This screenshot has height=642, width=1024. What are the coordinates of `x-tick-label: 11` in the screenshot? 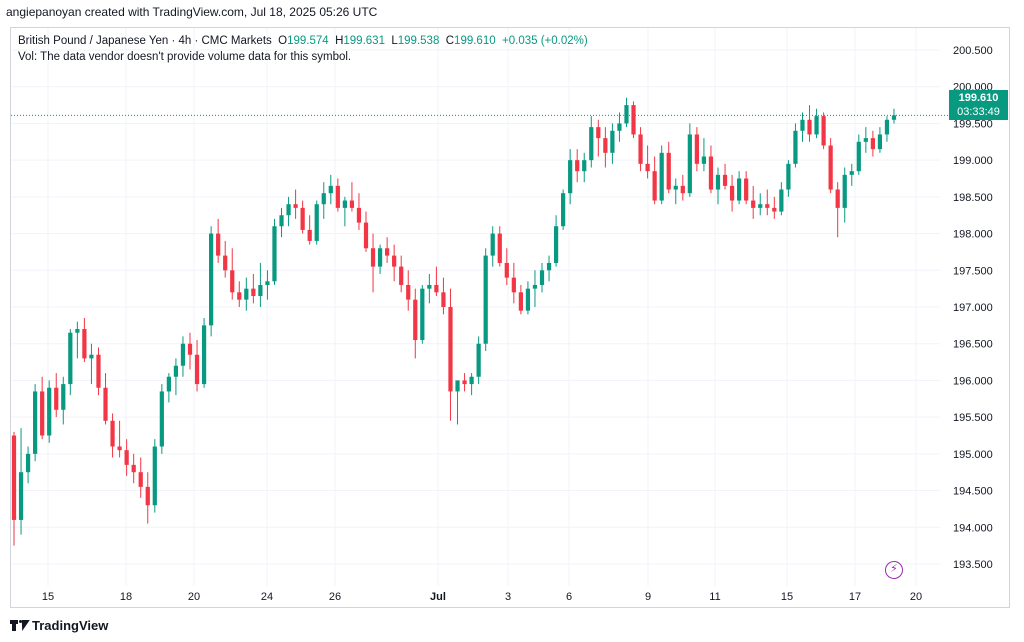 It's located at (714, 597).